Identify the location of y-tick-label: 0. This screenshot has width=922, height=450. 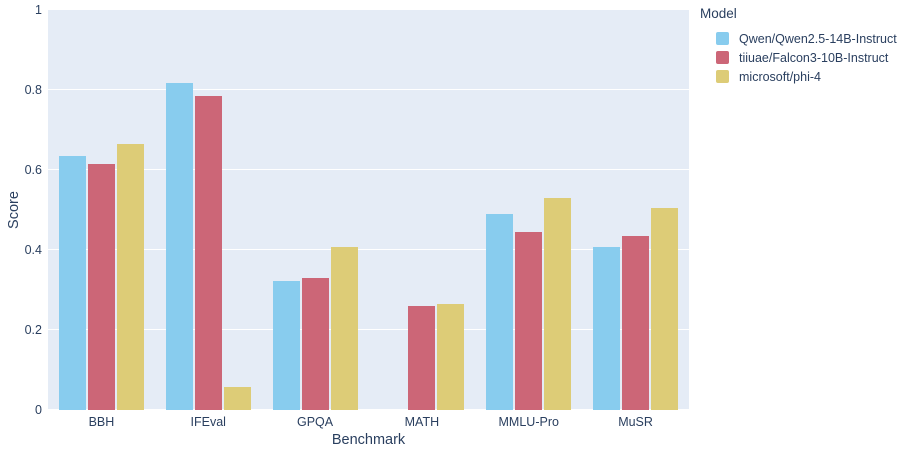
(38, 410).